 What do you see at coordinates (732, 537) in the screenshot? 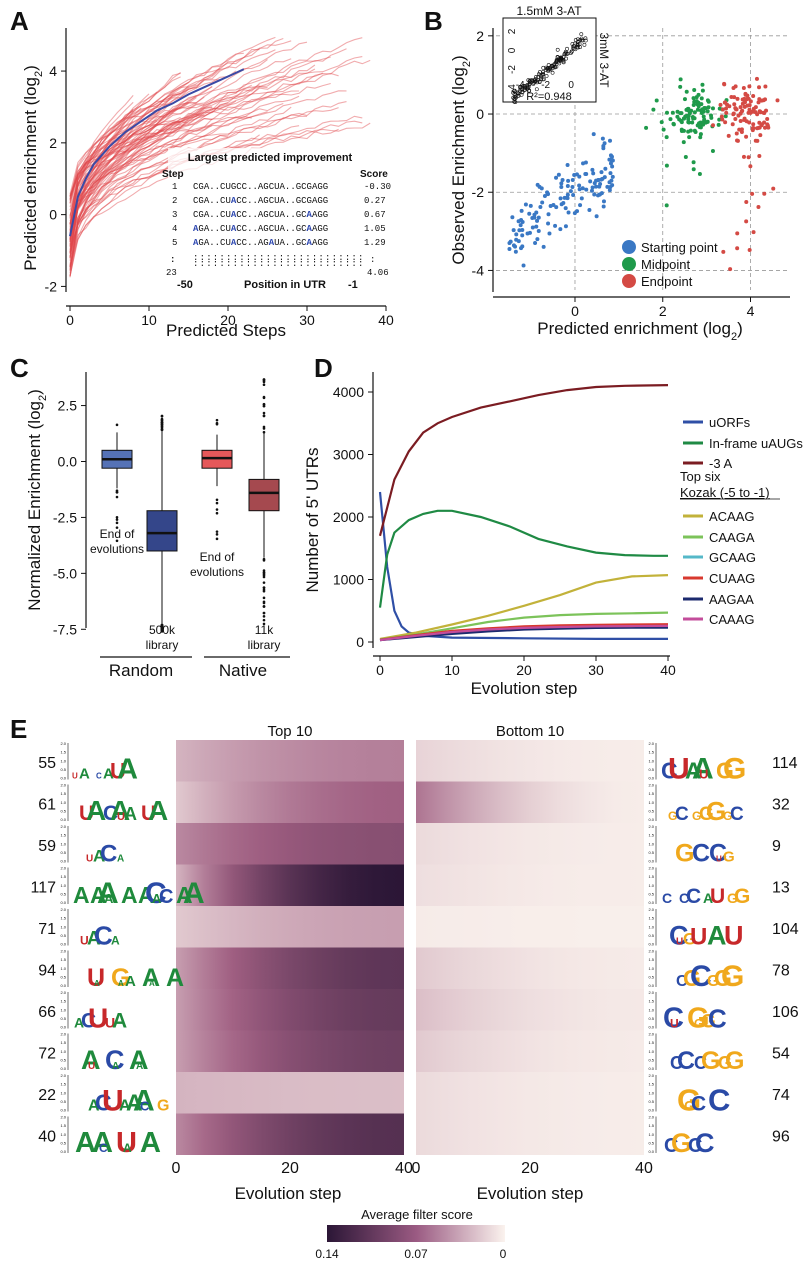
I see `d-legend-label: CAAGA` at bounding box center [732, 537].